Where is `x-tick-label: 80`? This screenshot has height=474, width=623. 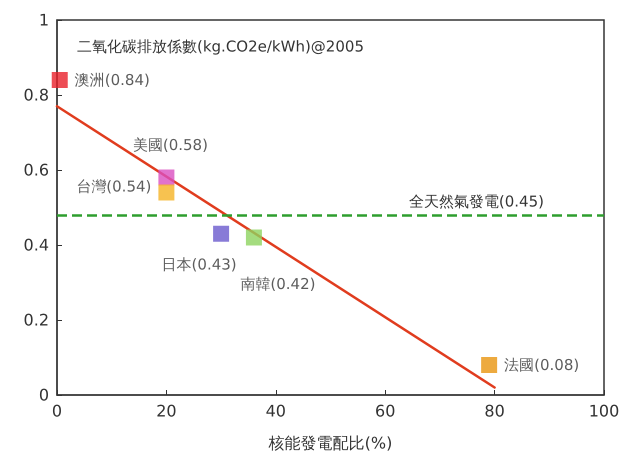
x-tick-label: 80 is located at coordinates (494, 411).